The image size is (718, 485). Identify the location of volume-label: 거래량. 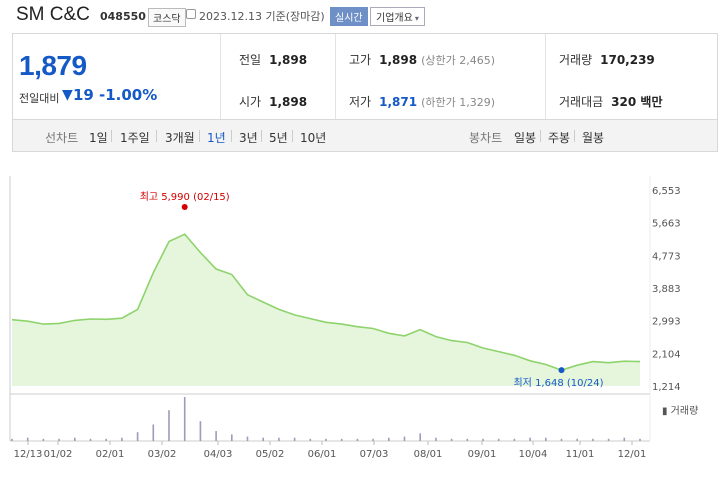
(576, 60).